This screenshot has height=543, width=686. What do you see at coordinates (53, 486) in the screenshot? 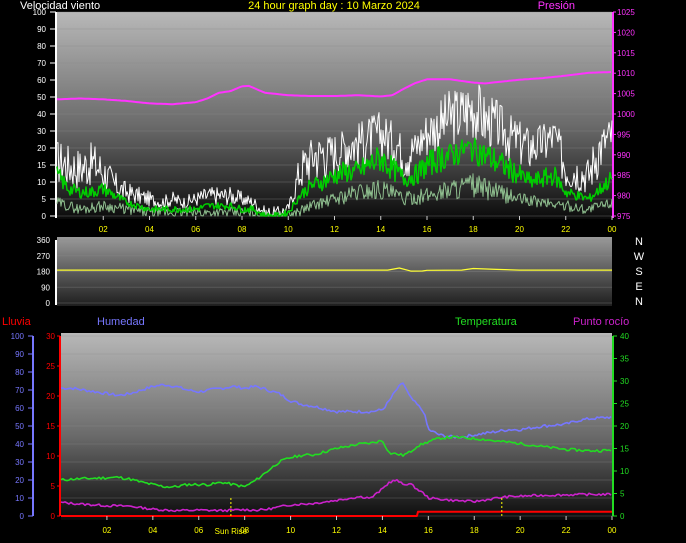
I see `rain-tick-label: 5` at bounding box center [53, 486].